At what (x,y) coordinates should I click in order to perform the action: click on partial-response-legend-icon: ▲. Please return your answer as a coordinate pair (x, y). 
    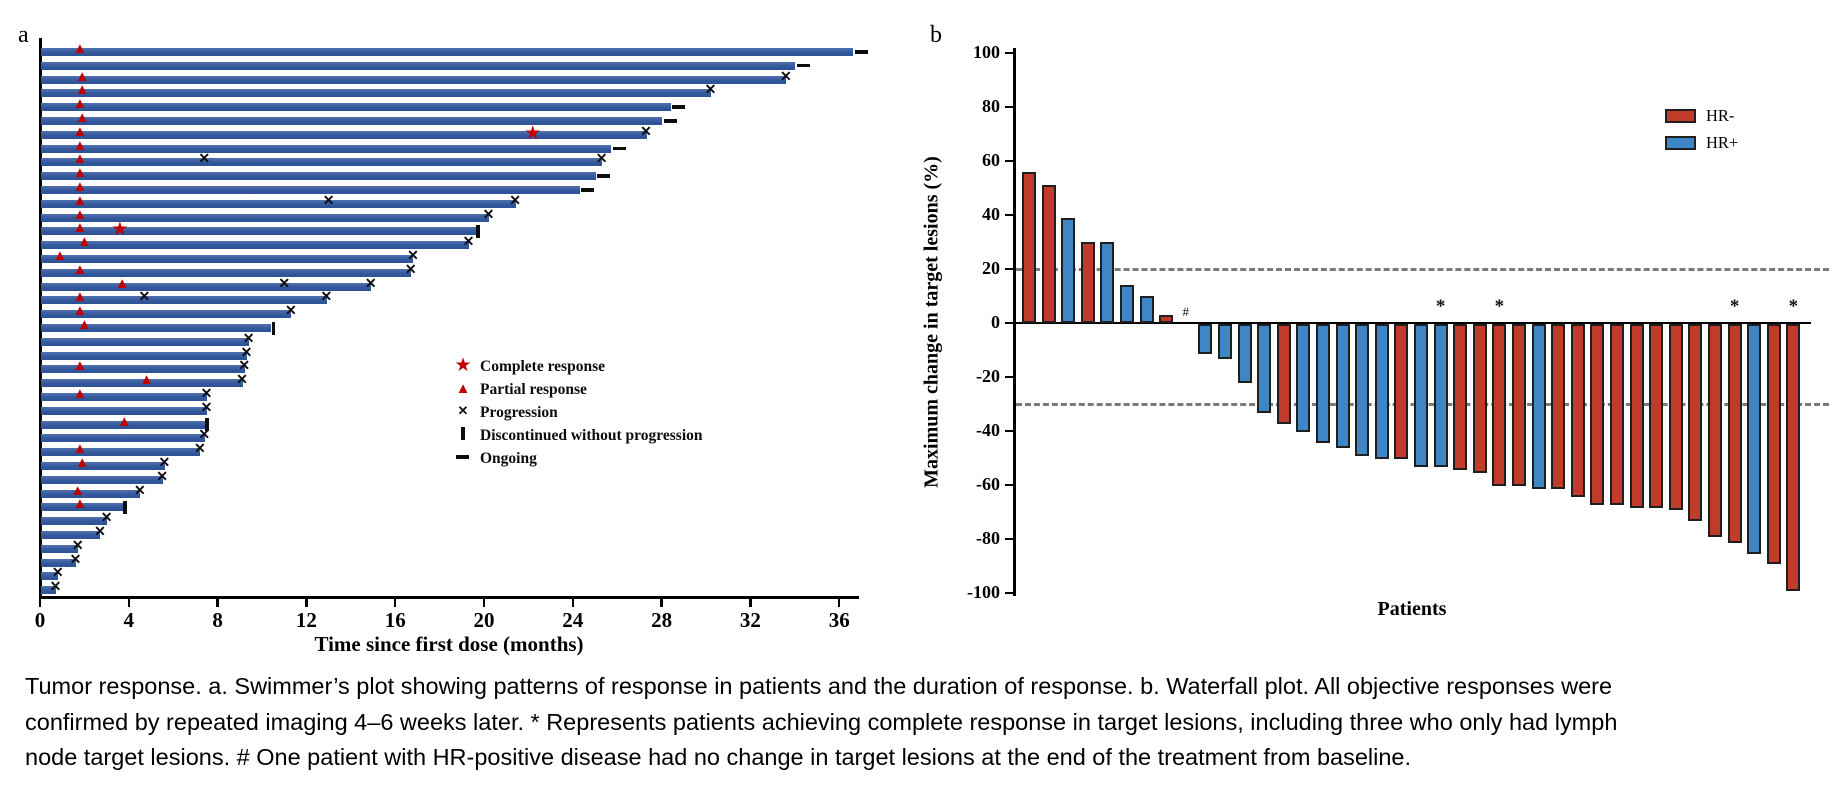
    Looking at the image, I should click on (463, 389).